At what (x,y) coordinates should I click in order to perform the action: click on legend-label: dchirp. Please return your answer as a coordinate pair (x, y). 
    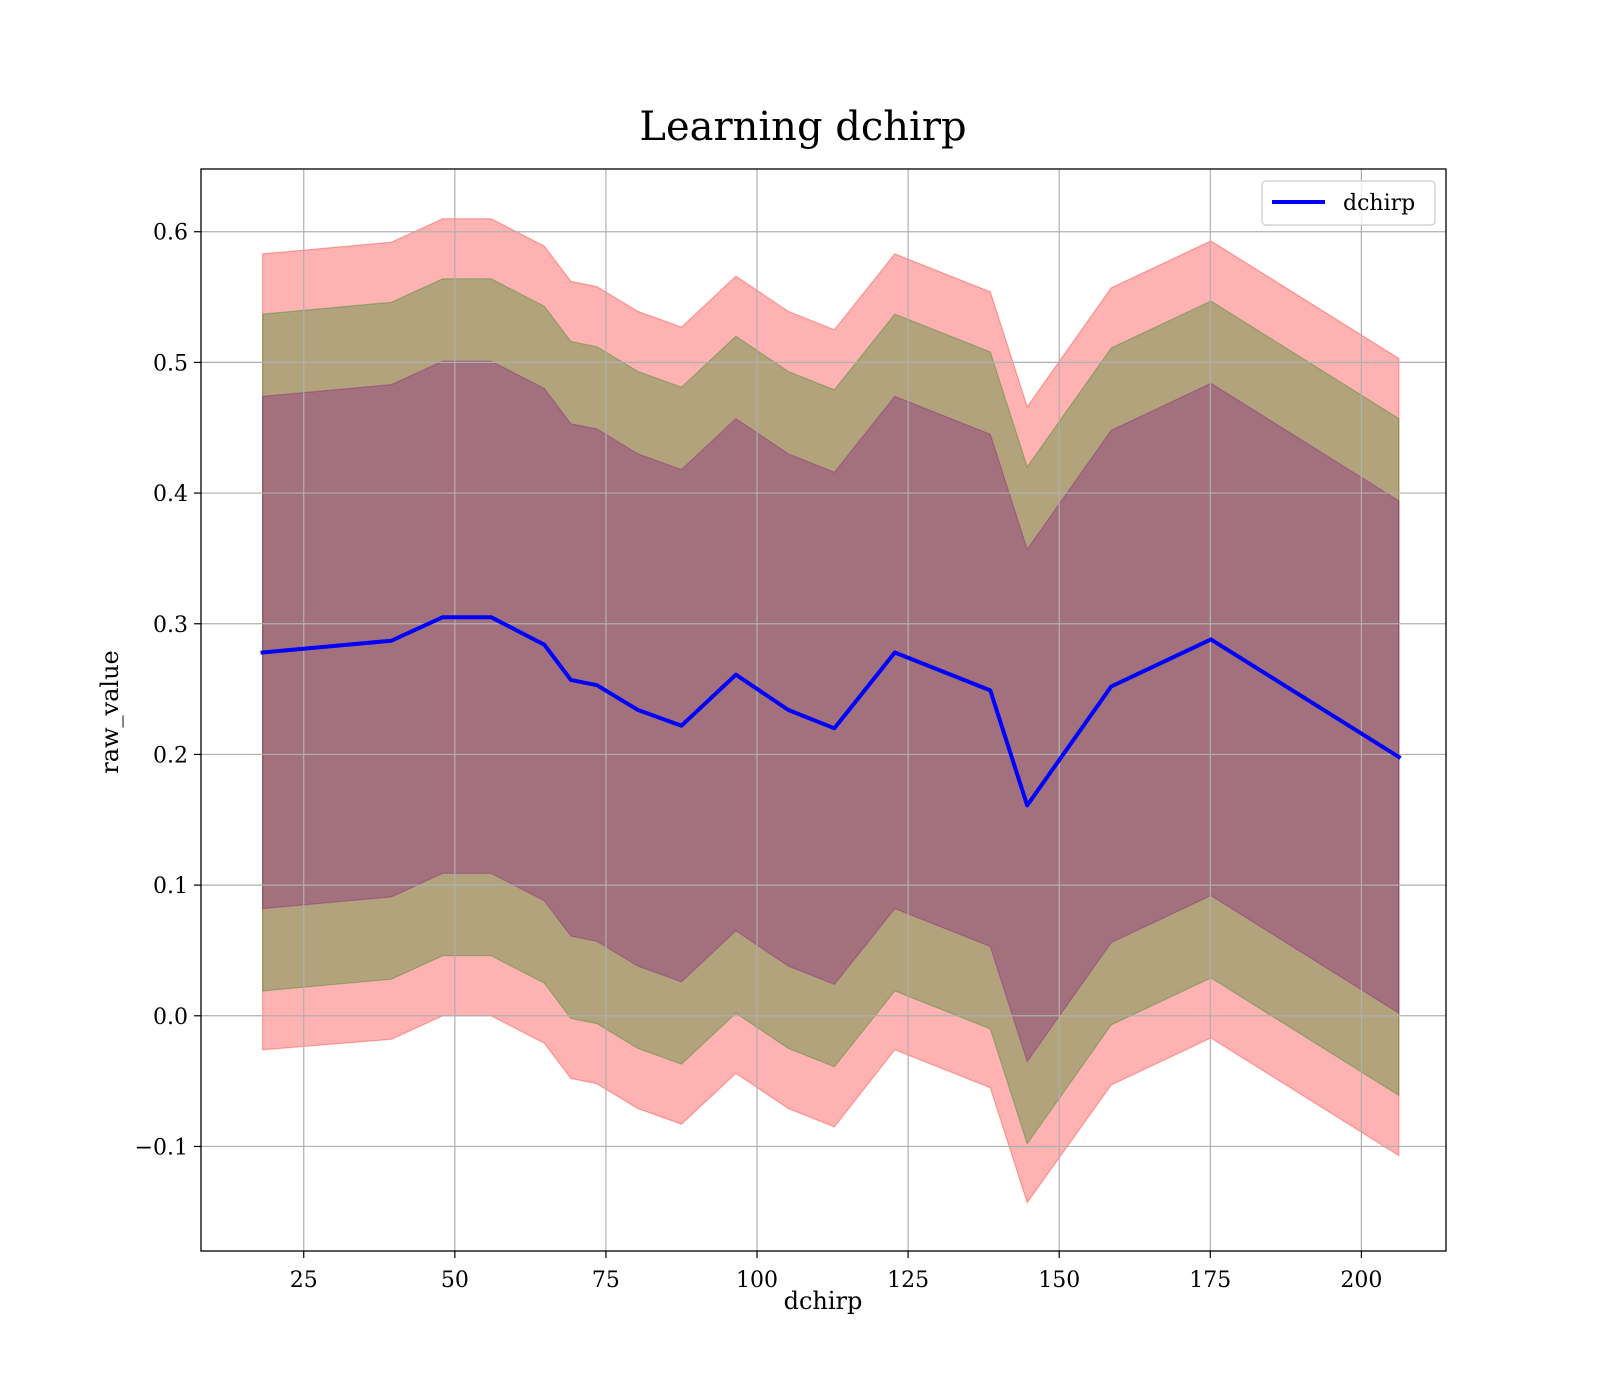
    Looking at the image, I should click on (1379, 203).